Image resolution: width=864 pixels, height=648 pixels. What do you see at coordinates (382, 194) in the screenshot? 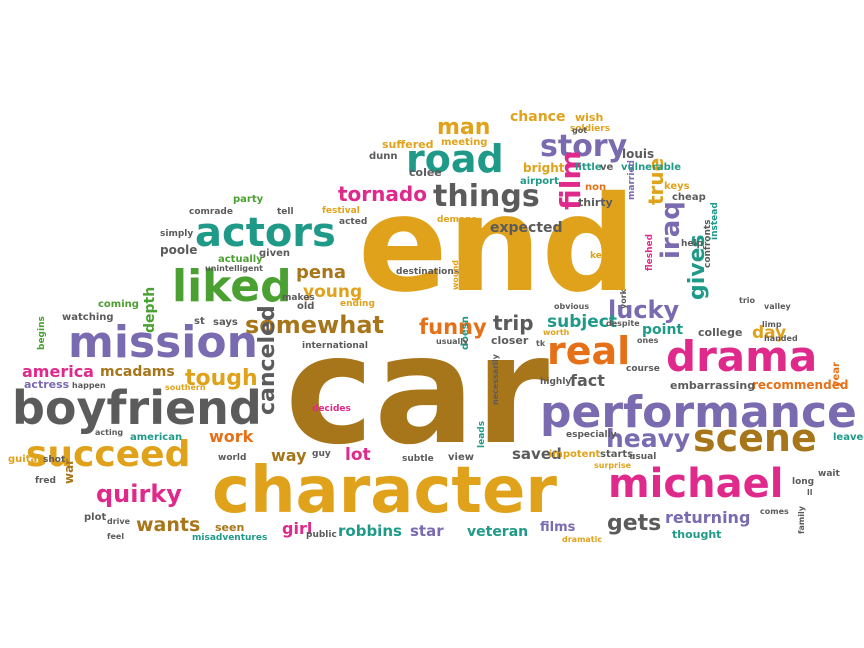
I see `word-tornado: tornado` at bounding box center [382, 194].